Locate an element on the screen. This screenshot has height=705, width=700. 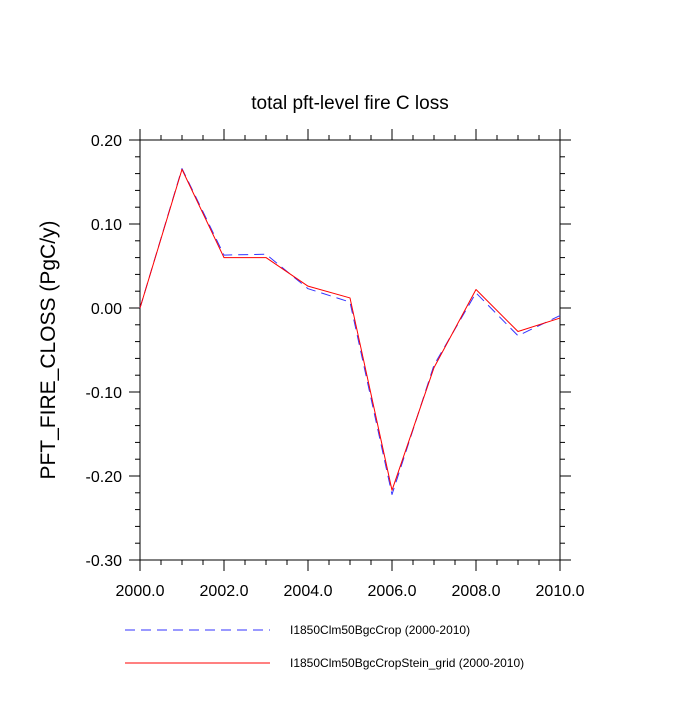
x-tick-label: 2006.0 is located at coordinates (392, 591).